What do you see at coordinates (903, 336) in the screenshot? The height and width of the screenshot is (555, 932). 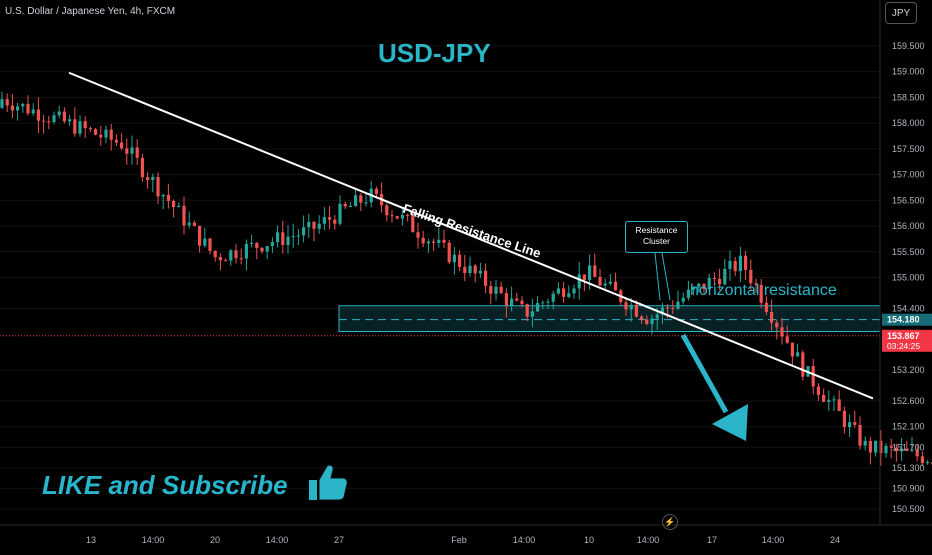 I see `last-price-text: 153.867` at bounding box center [903, 336].